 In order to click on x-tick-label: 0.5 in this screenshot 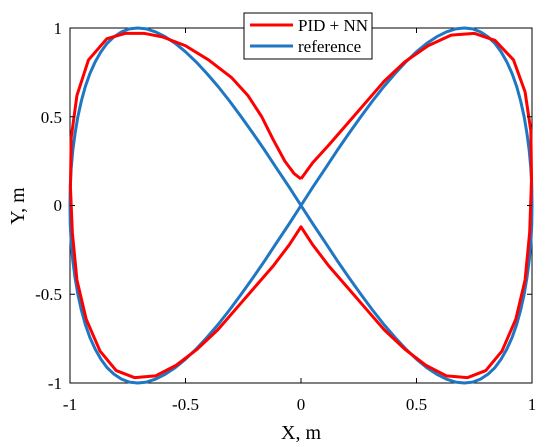, I will do `click(416, 404)`.